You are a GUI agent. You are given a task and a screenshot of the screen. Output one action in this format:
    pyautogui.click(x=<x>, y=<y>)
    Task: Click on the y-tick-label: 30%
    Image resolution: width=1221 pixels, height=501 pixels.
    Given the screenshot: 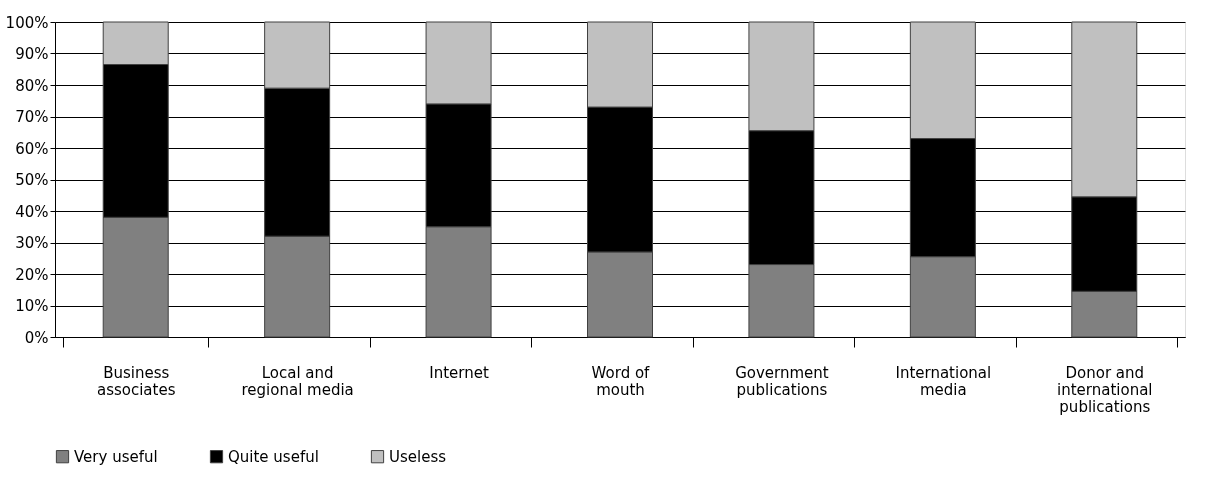 What is the action you would take?
    pyautogui.click(x=32, y=243)
    